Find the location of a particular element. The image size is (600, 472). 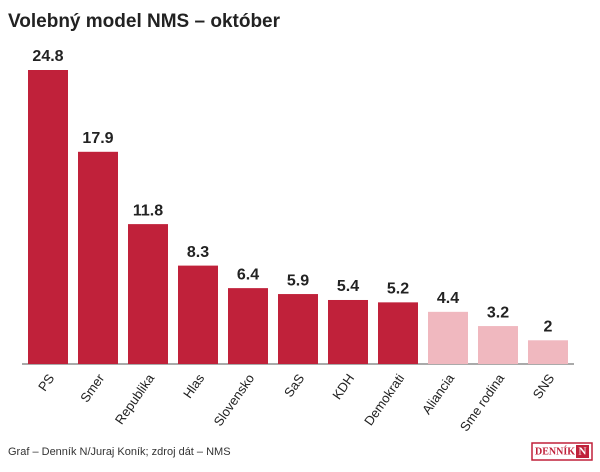

data-label: 17.9 is located at coordinates (97, 138).